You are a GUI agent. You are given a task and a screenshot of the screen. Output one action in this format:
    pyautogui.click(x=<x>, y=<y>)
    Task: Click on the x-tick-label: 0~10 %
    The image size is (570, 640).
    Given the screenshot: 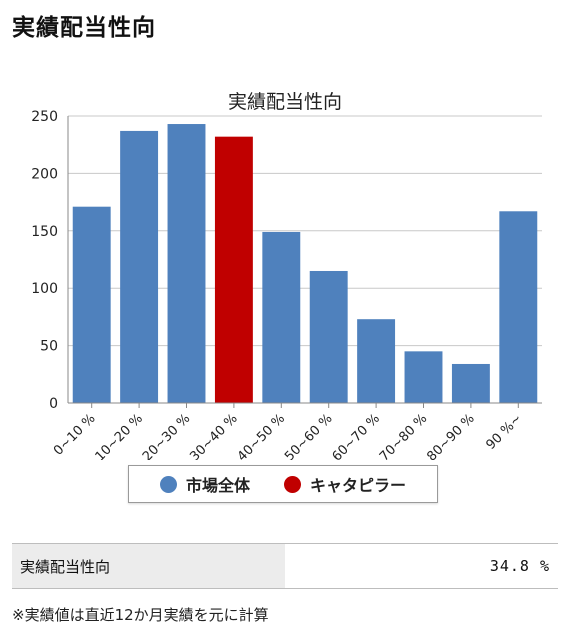 What is the action you would take?
    pyautogui.click(x=75, y=435)
    